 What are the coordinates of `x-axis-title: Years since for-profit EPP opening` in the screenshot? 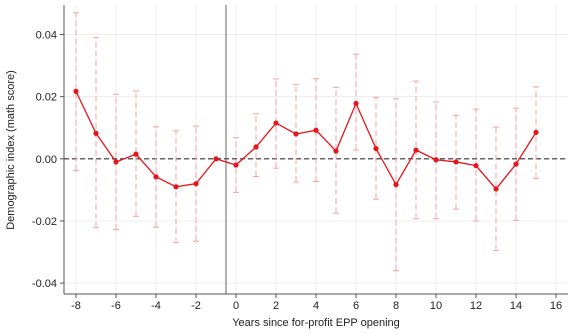 It's located at (316, 323).